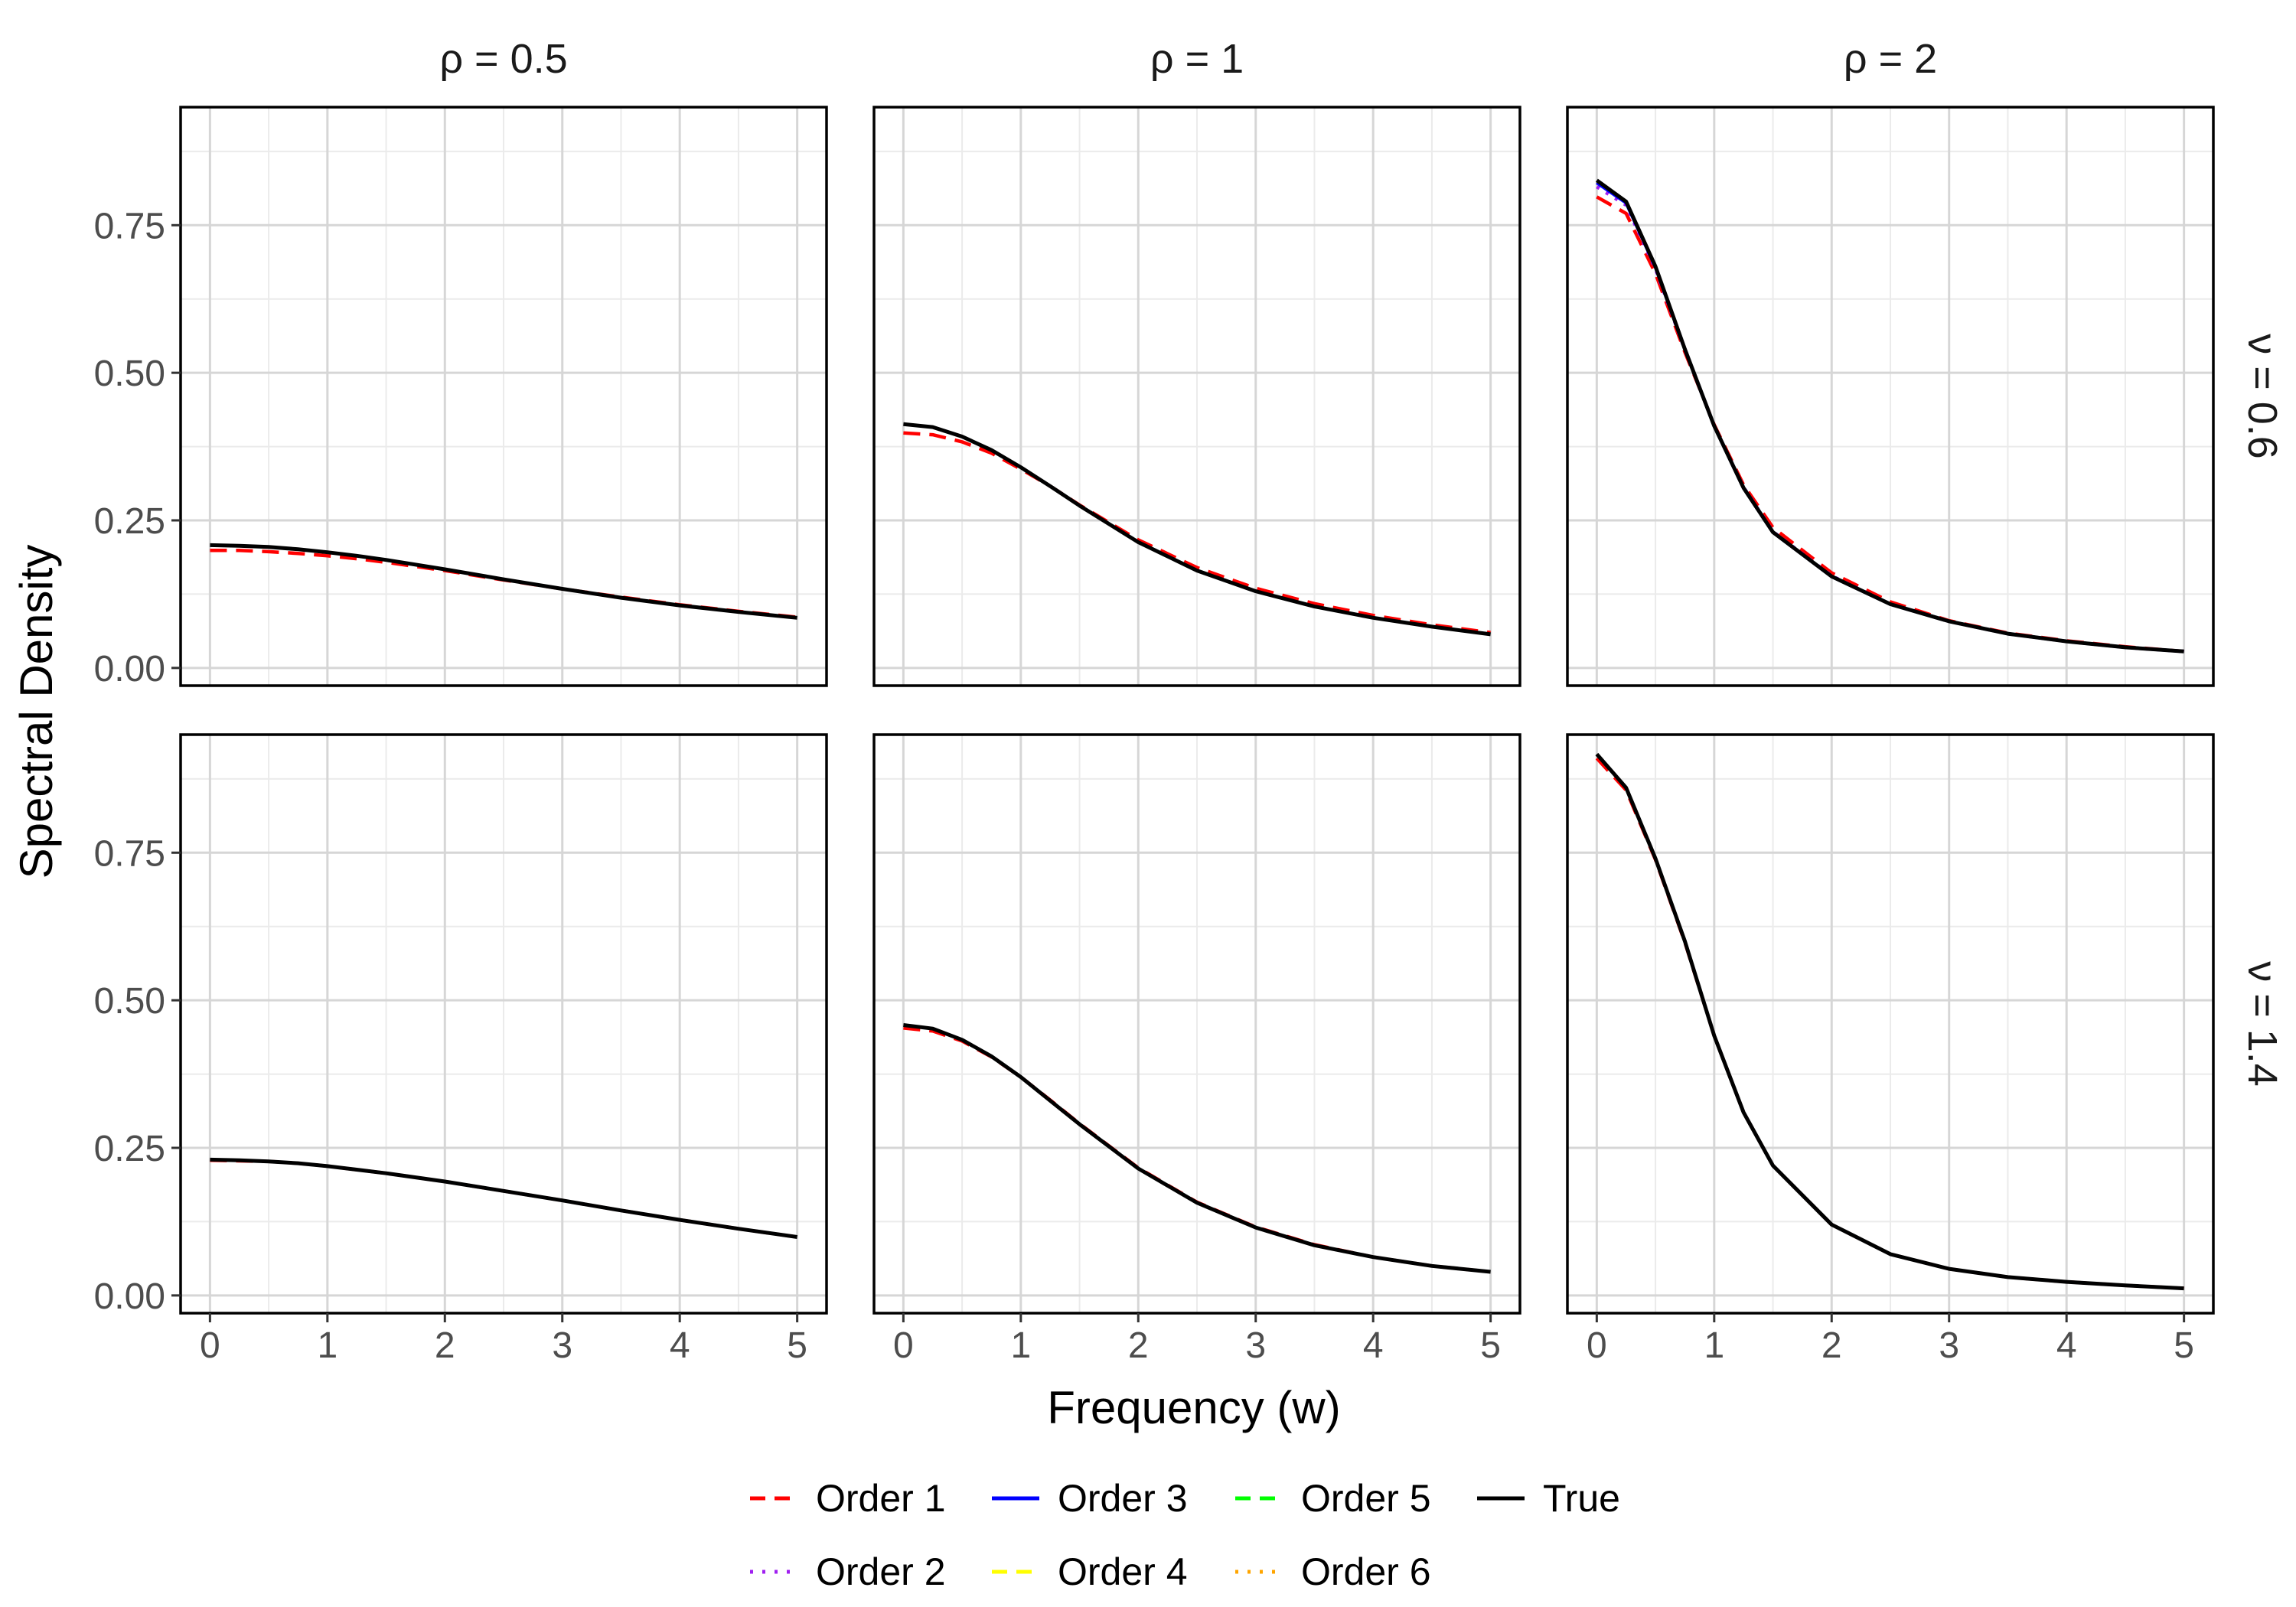 This screenshot has height=1607, width=2296. I want to click on legend-item: Order 6, so click(1333, 1571).